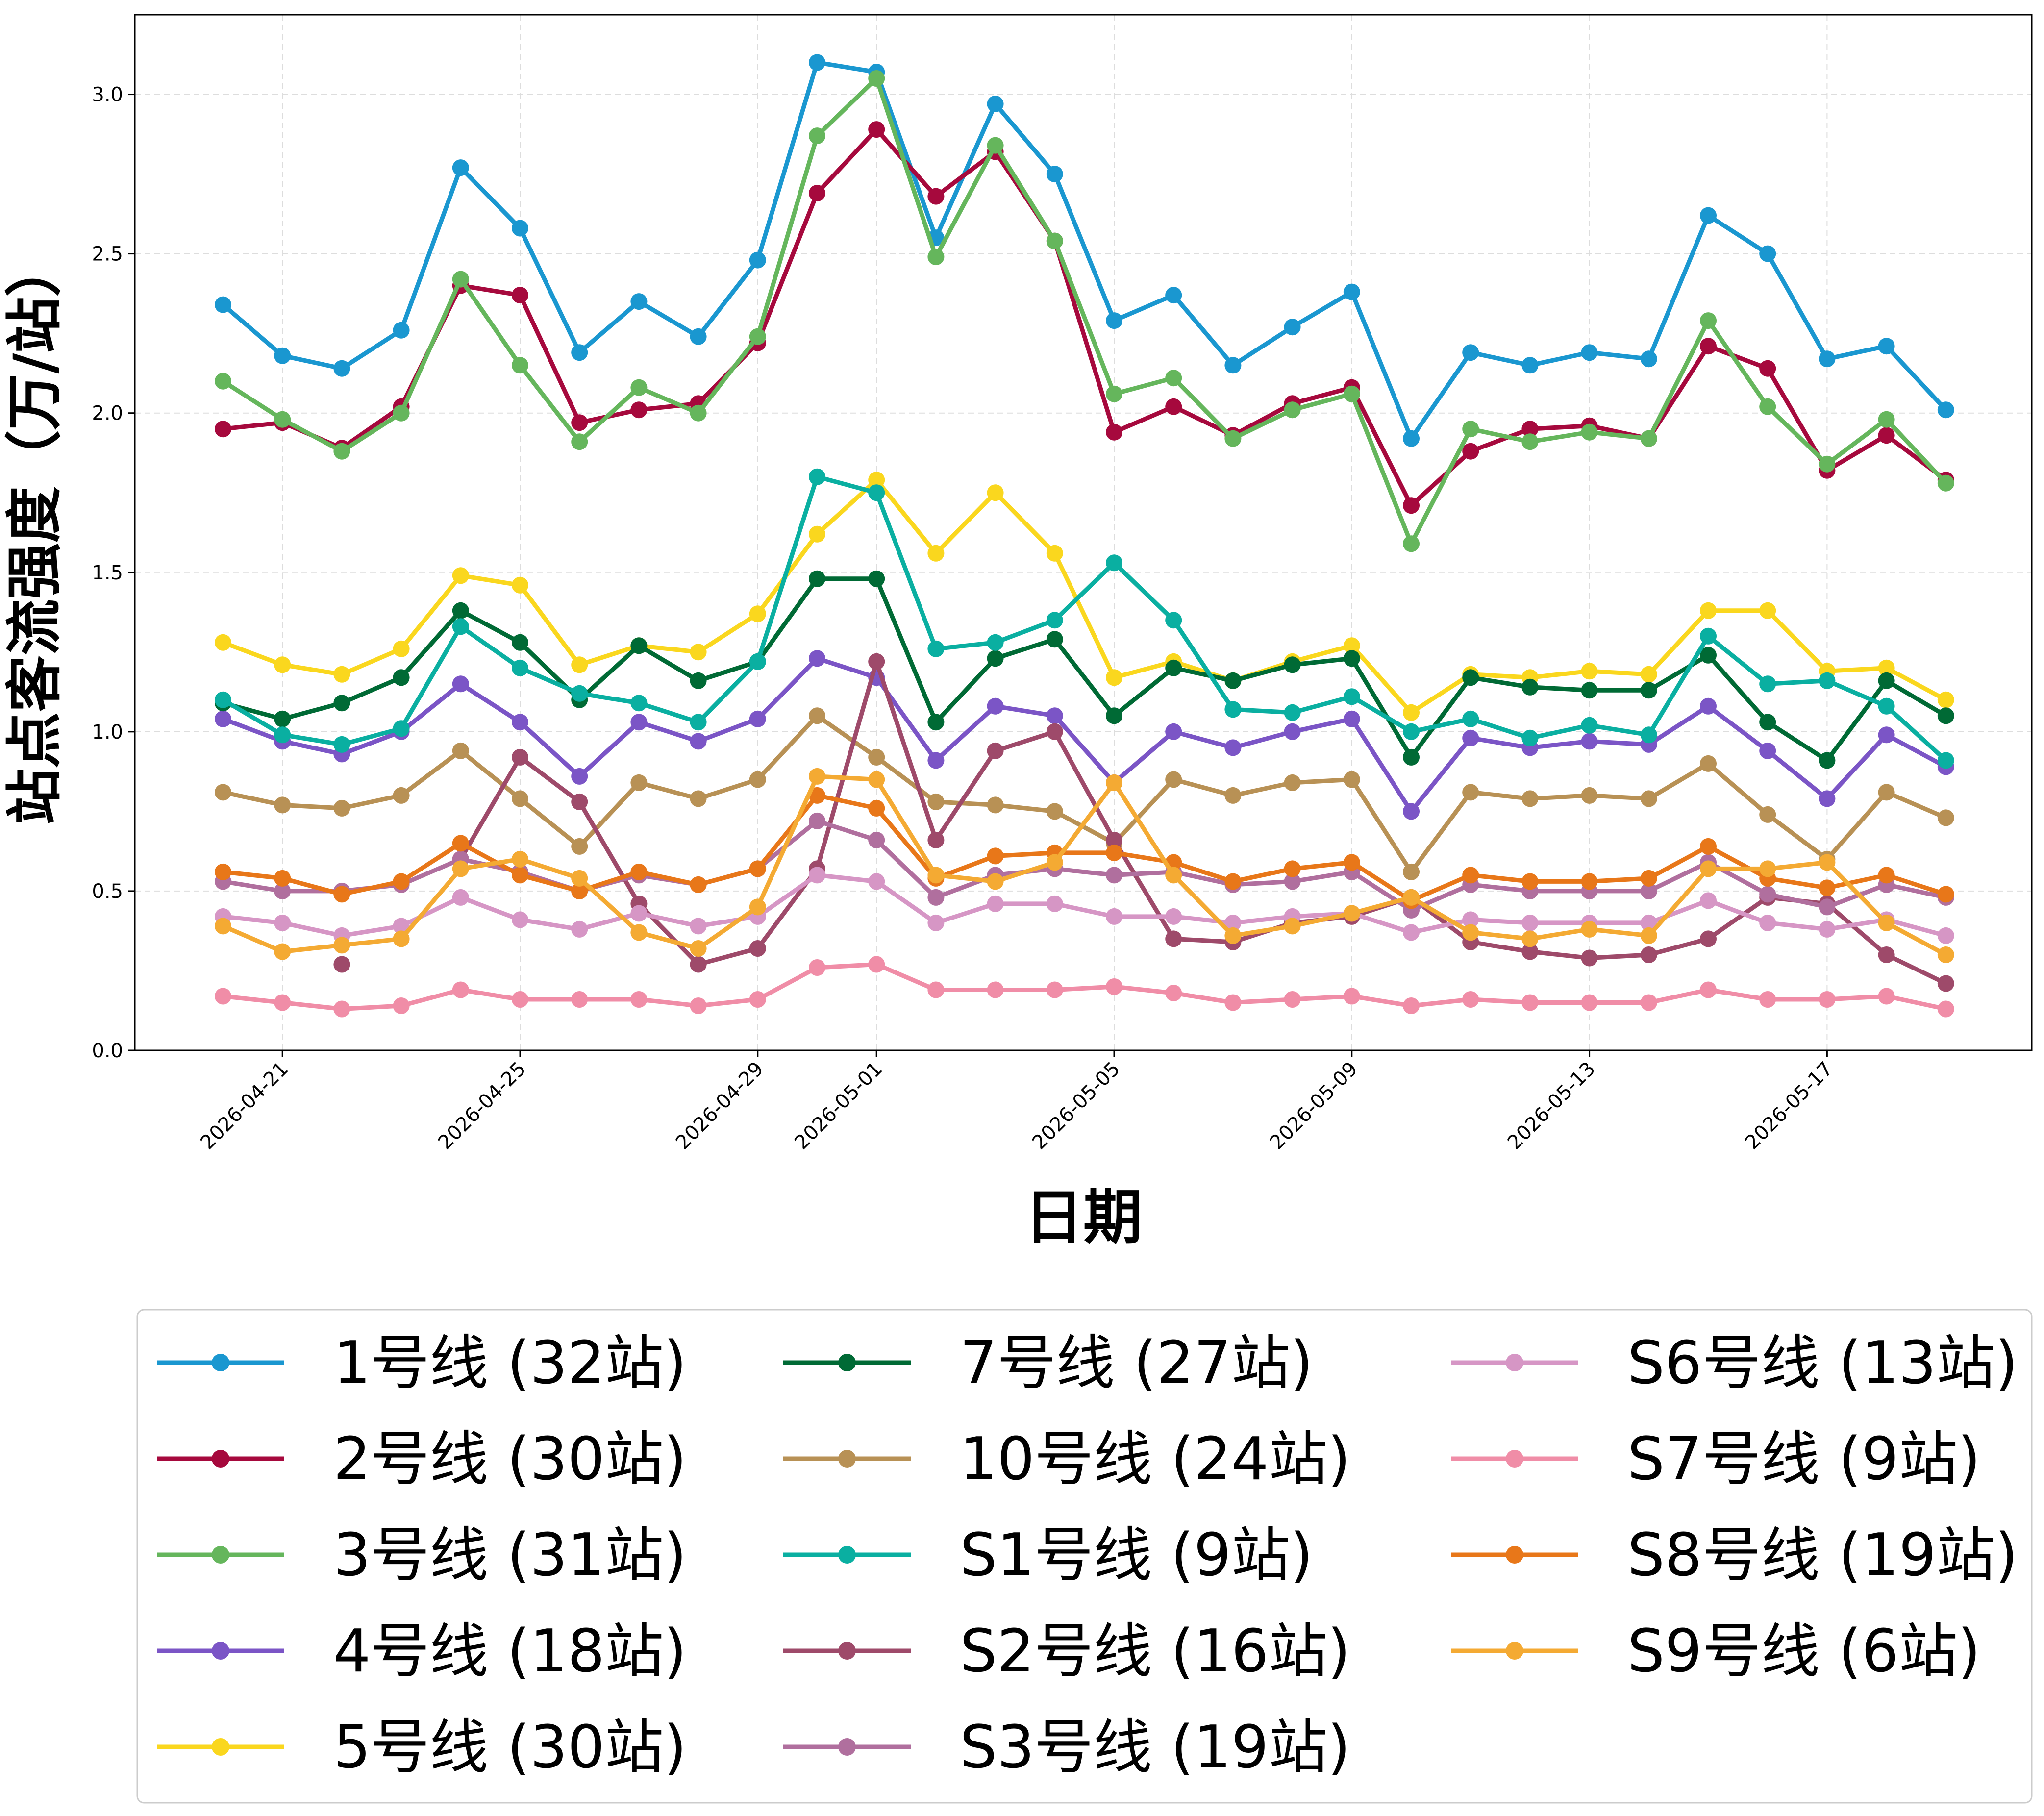 This screenshot has width=2044, height=1816. What do you see at coordinates (108, 732) in the screenshot?
I see `y-tick-label: 1.0` at bounding box center [108, 732].